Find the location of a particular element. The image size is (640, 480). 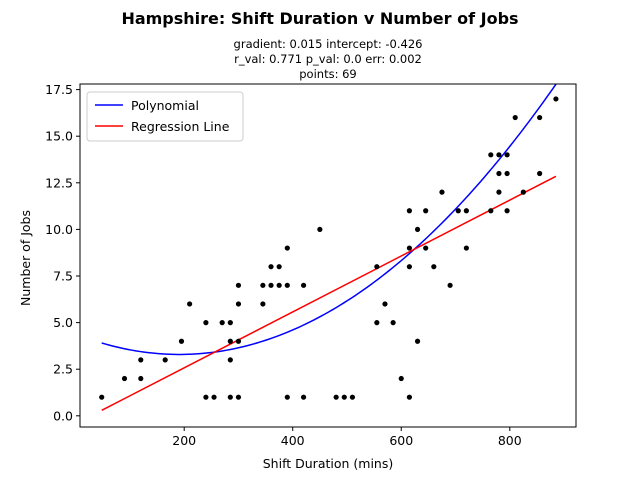

x-tick-label: 200 is located at coordinates (184, 440).